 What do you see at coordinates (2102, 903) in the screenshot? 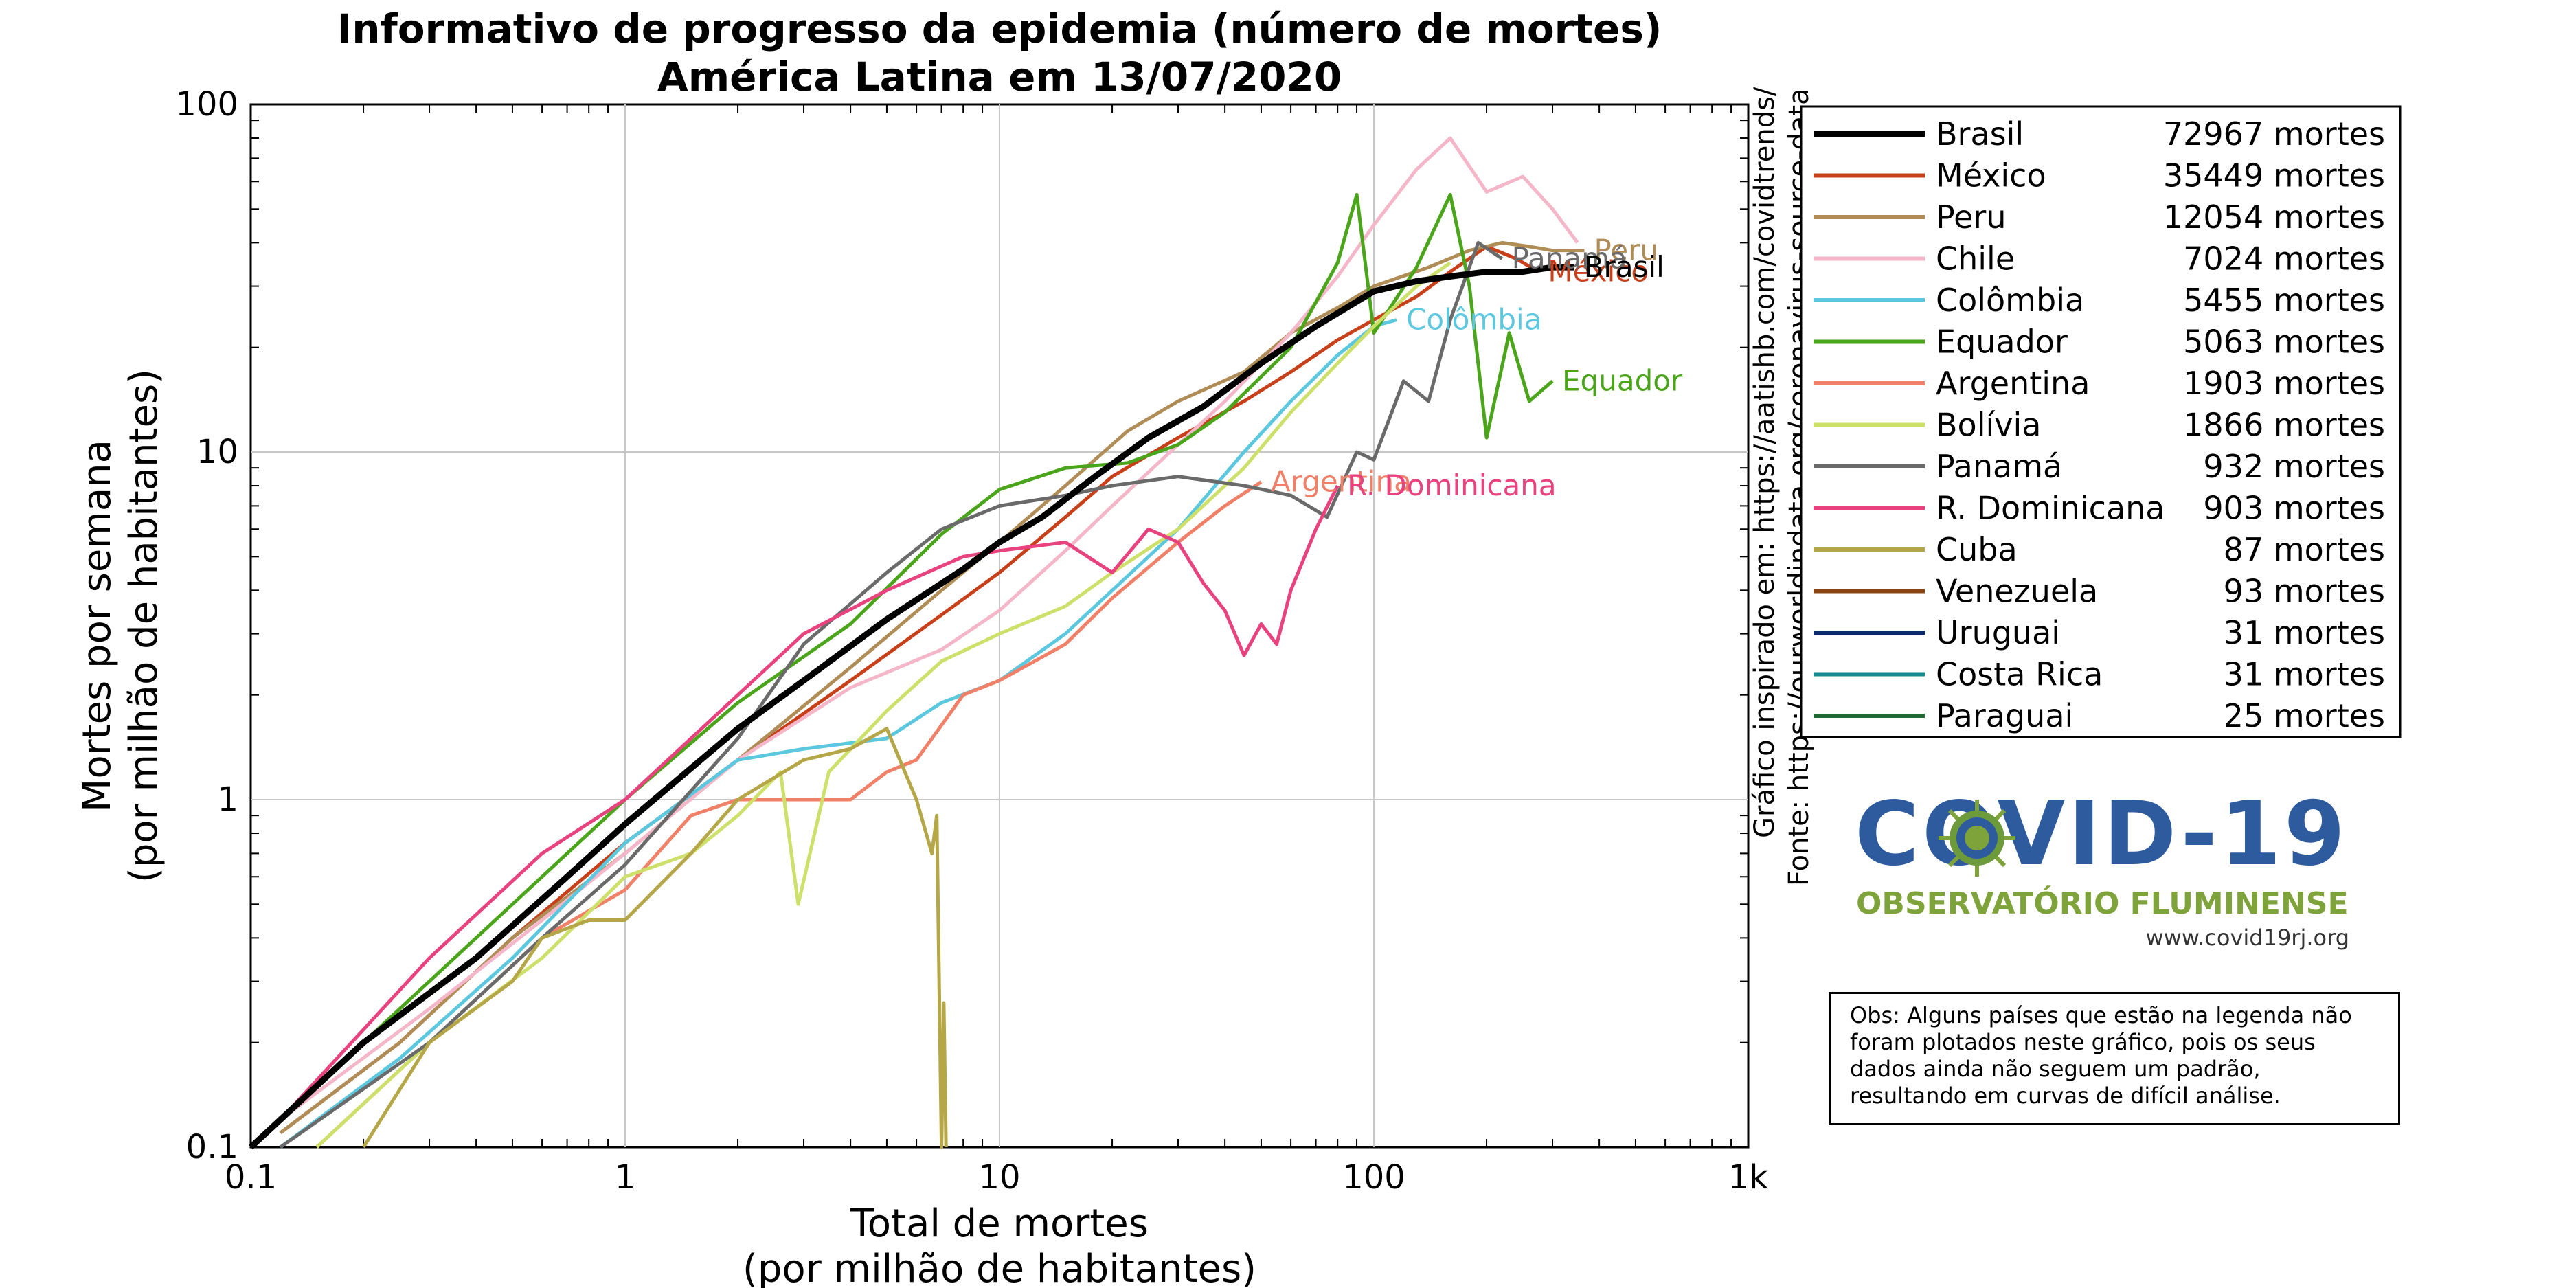
I see `logo-subtitle: OBSERVATÓRIO FLUMINENSE` at bounding box center [2102, 903].